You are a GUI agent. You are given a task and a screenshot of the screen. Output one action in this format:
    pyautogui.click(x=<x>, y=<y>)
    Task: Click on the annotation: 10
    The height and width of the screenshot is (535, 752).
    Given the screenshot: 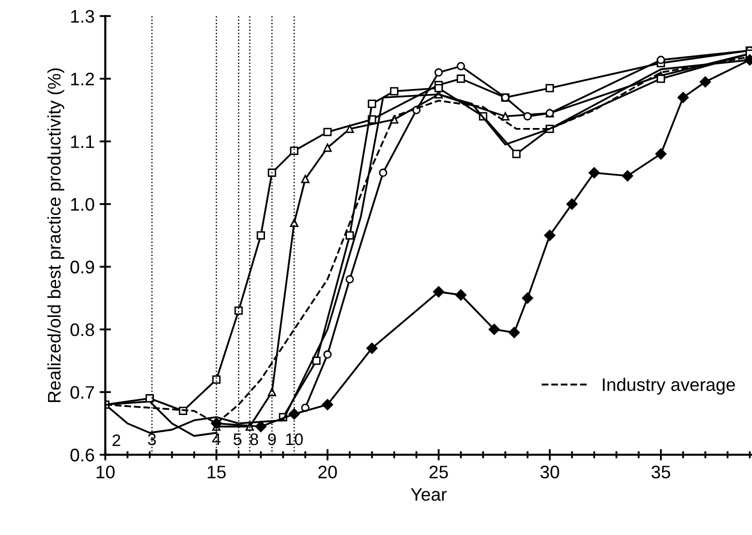 What is the action you would take?
    pyautogui.click(x=294, y=439)
    